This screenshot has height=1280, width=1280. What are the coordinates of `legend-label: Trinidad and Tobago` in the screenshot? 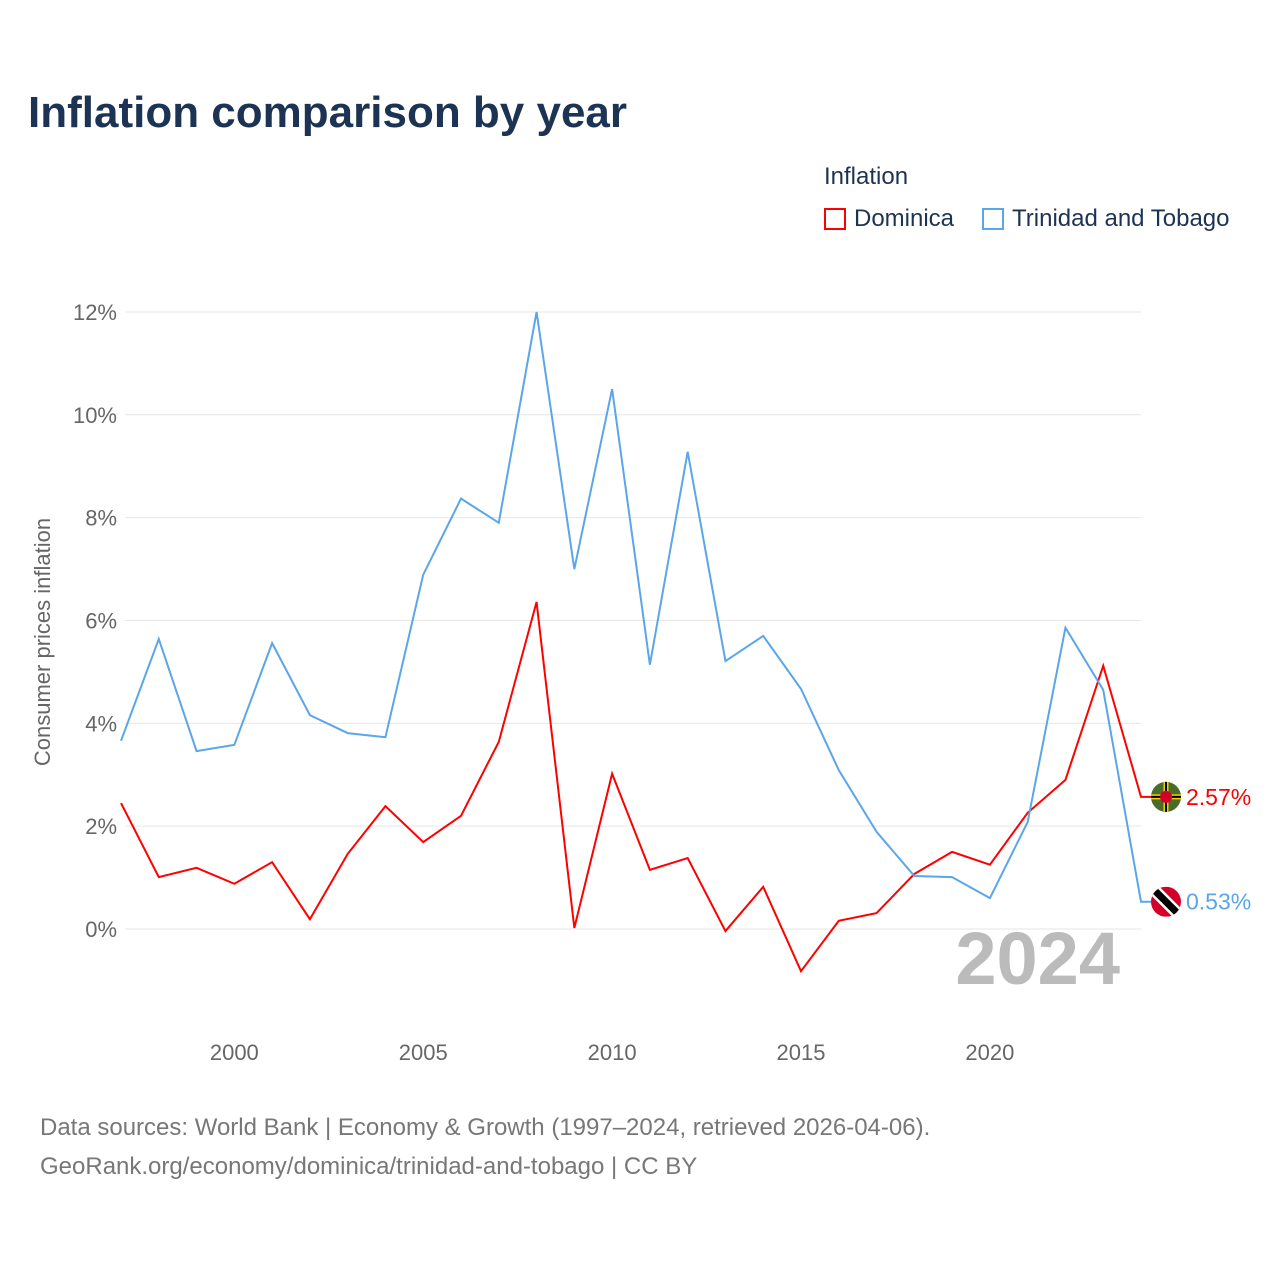 It's located at (1121, 218).